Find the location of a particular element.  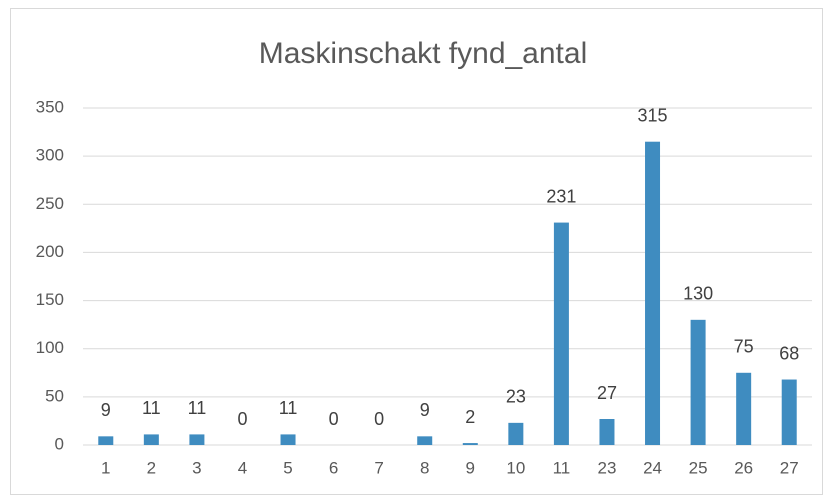

y-tick-label: 0 is located at coordinates (59, 443).